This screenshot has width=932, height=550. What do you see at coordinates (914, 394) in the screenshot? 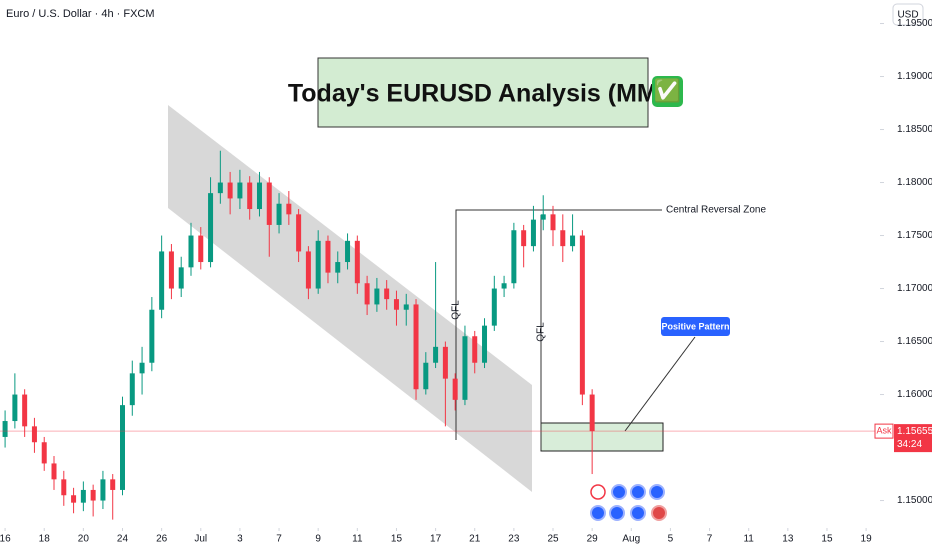
I see `y-tick-label: 1.16000` at bounding box center [914, 394].